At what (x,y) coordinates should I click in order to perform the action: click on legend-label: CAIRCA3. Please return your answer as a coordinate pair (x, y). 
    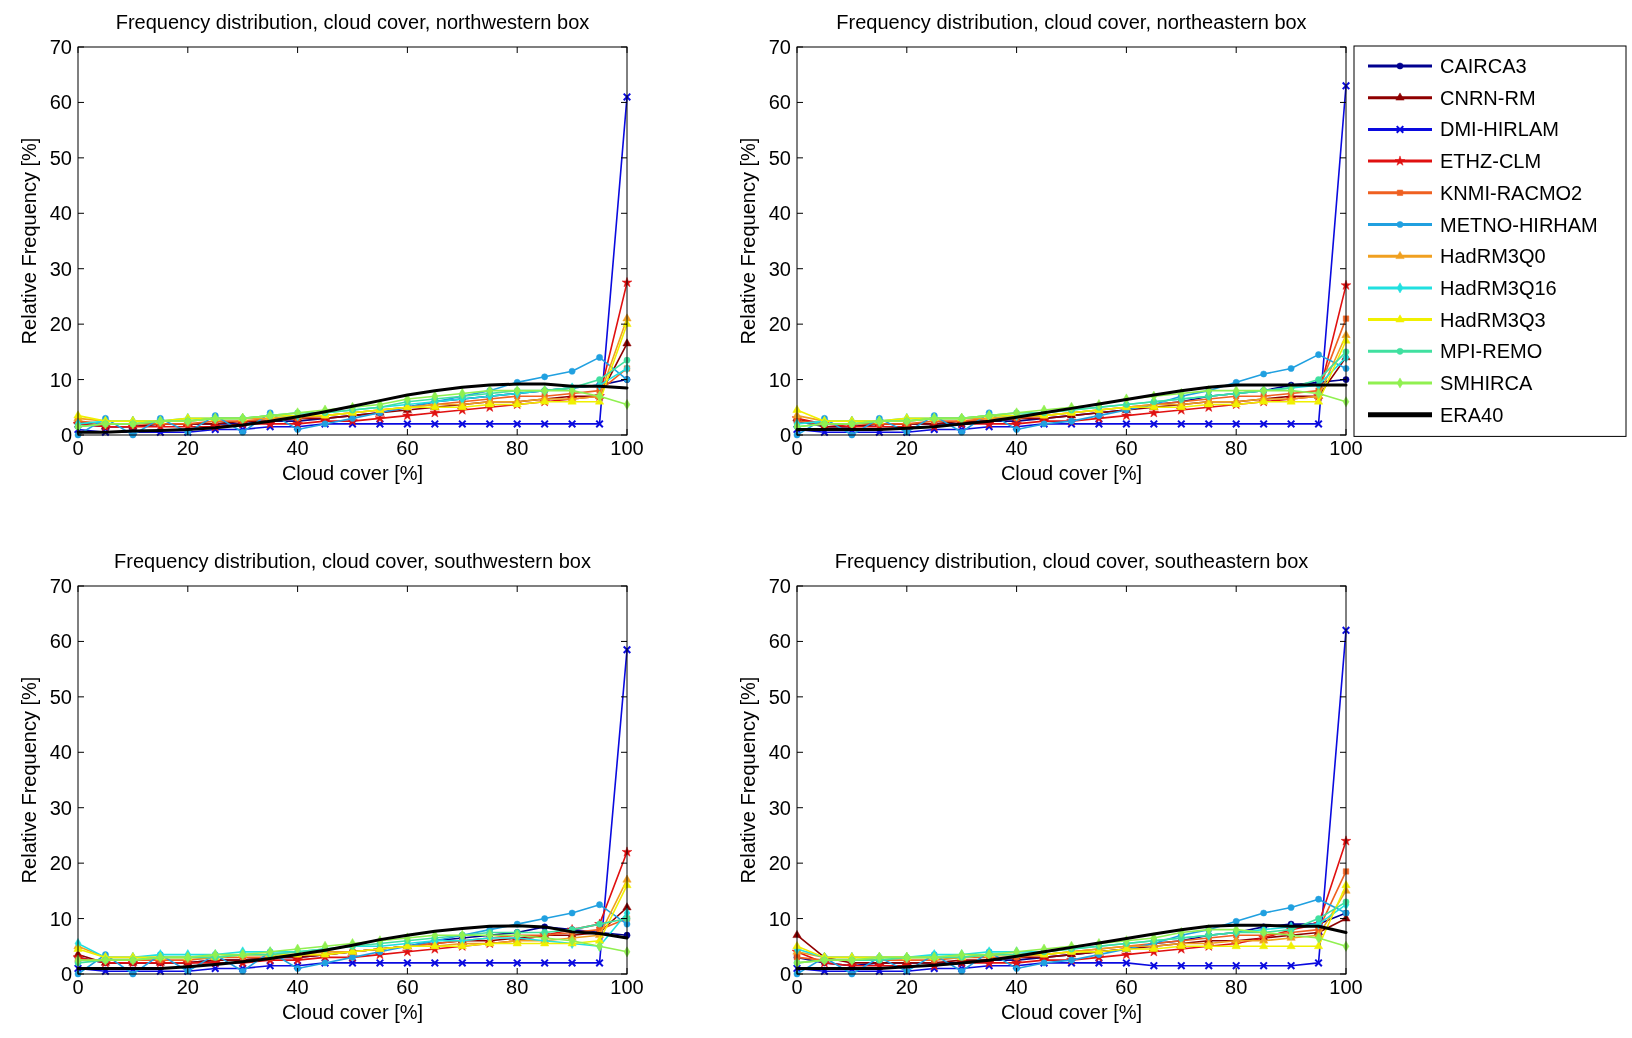
    Looking at the image, I should click on (1483, 66).